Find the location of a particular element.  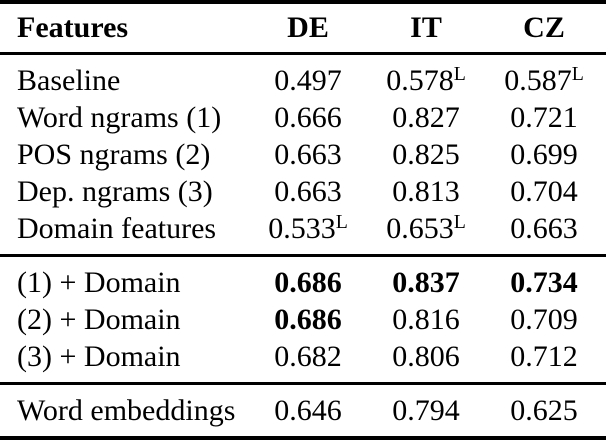

column-header-it: IT is located at coordinates (426, 27).